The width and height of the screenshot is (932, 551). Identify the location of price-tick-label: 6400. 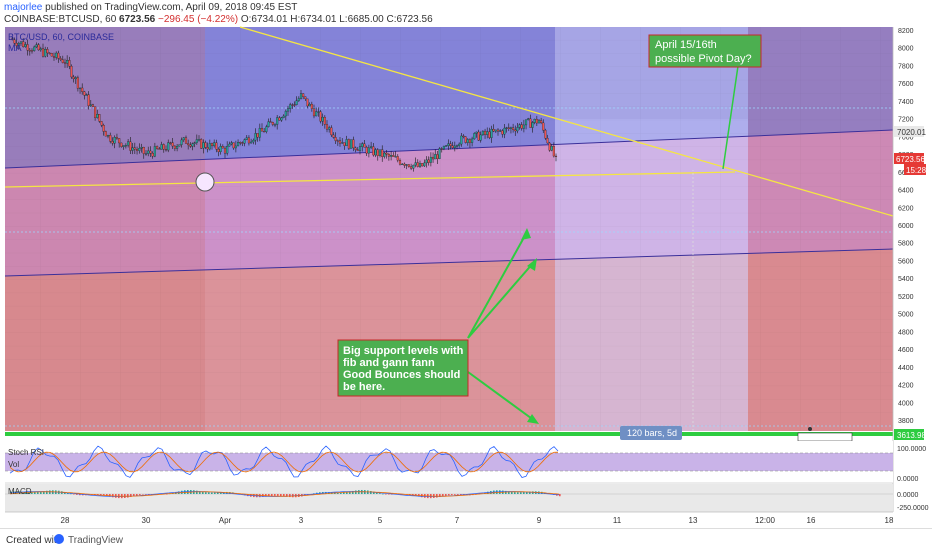
(906, 191).